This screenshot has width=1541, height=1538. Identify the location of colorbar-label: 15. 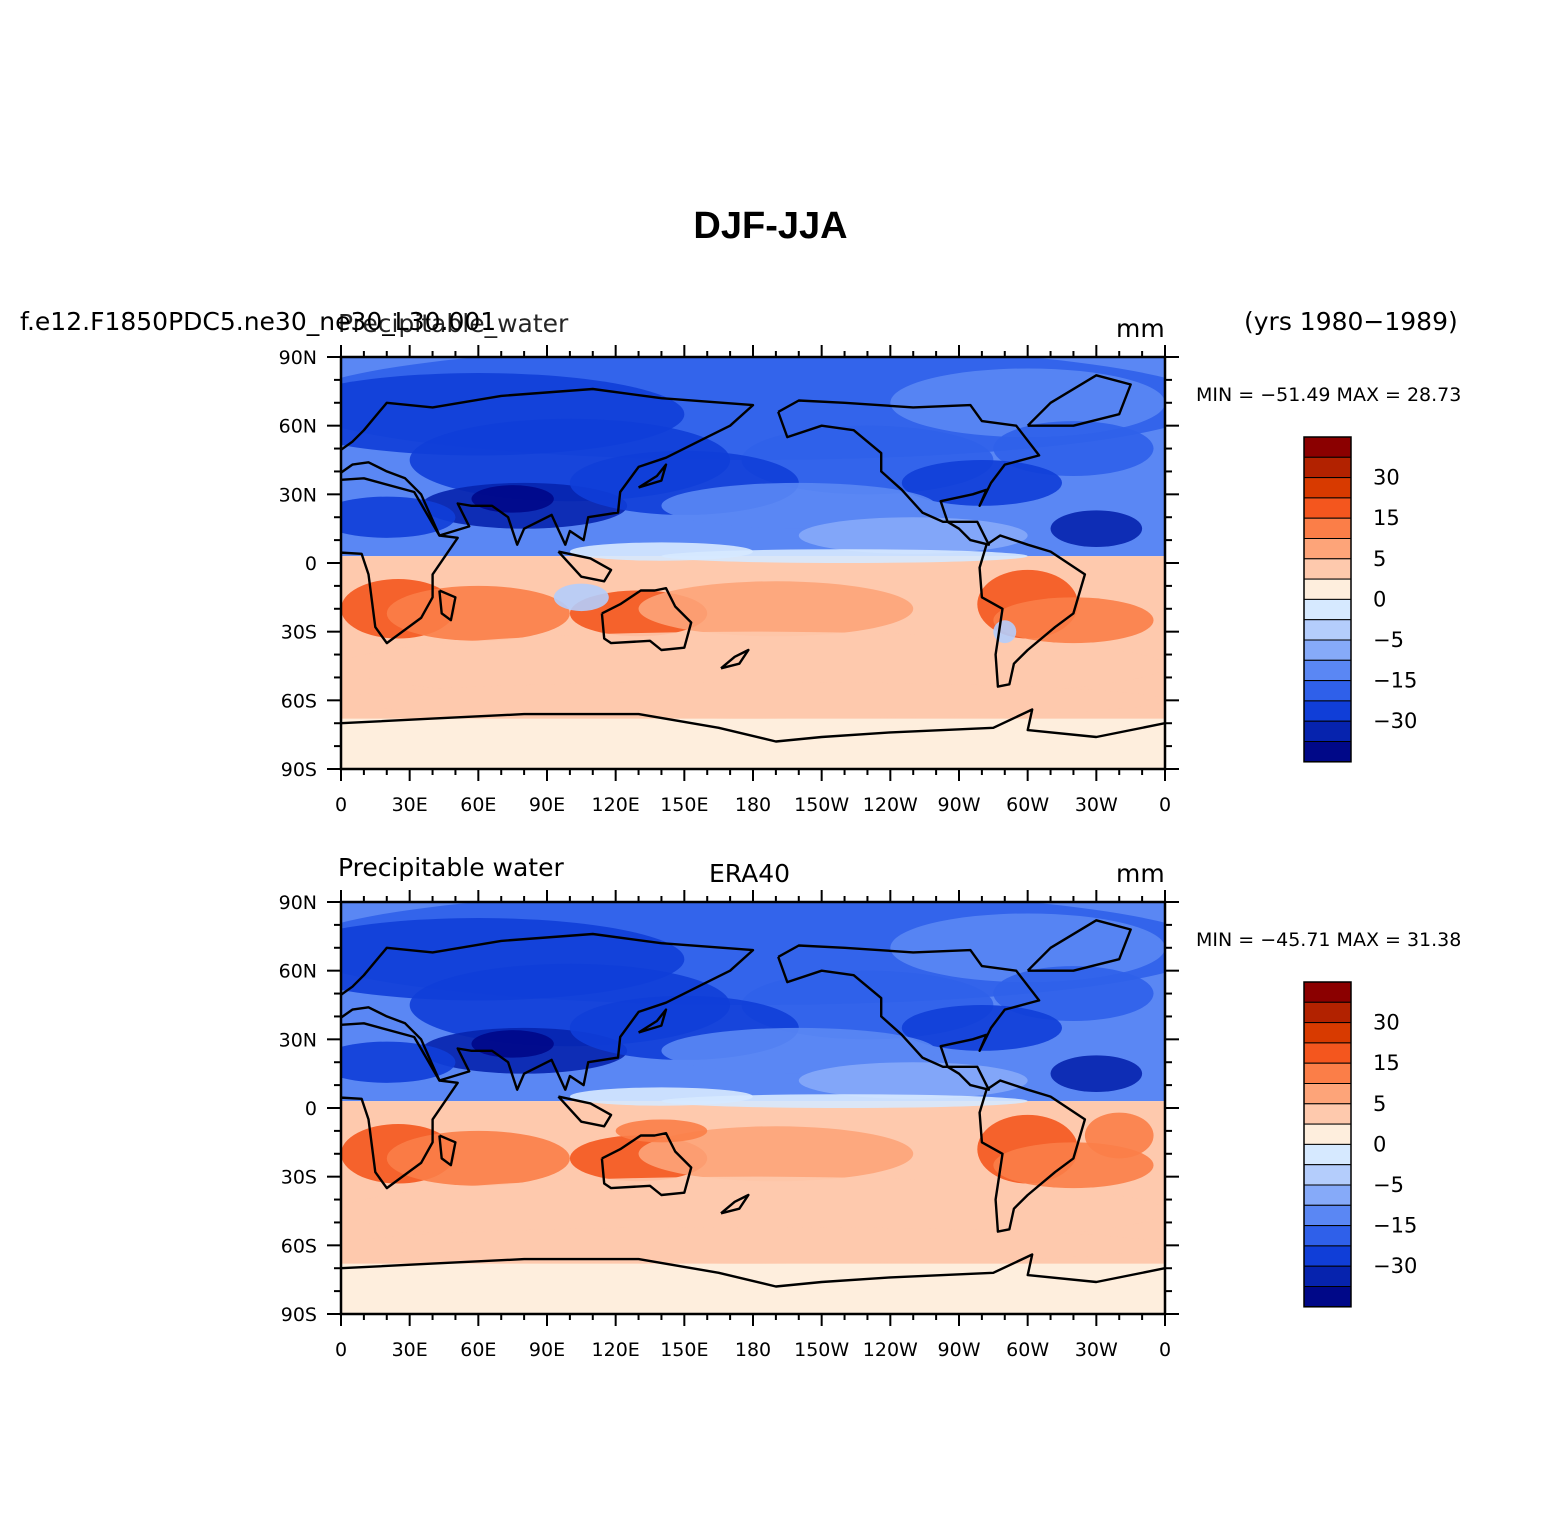
(1386, 518).